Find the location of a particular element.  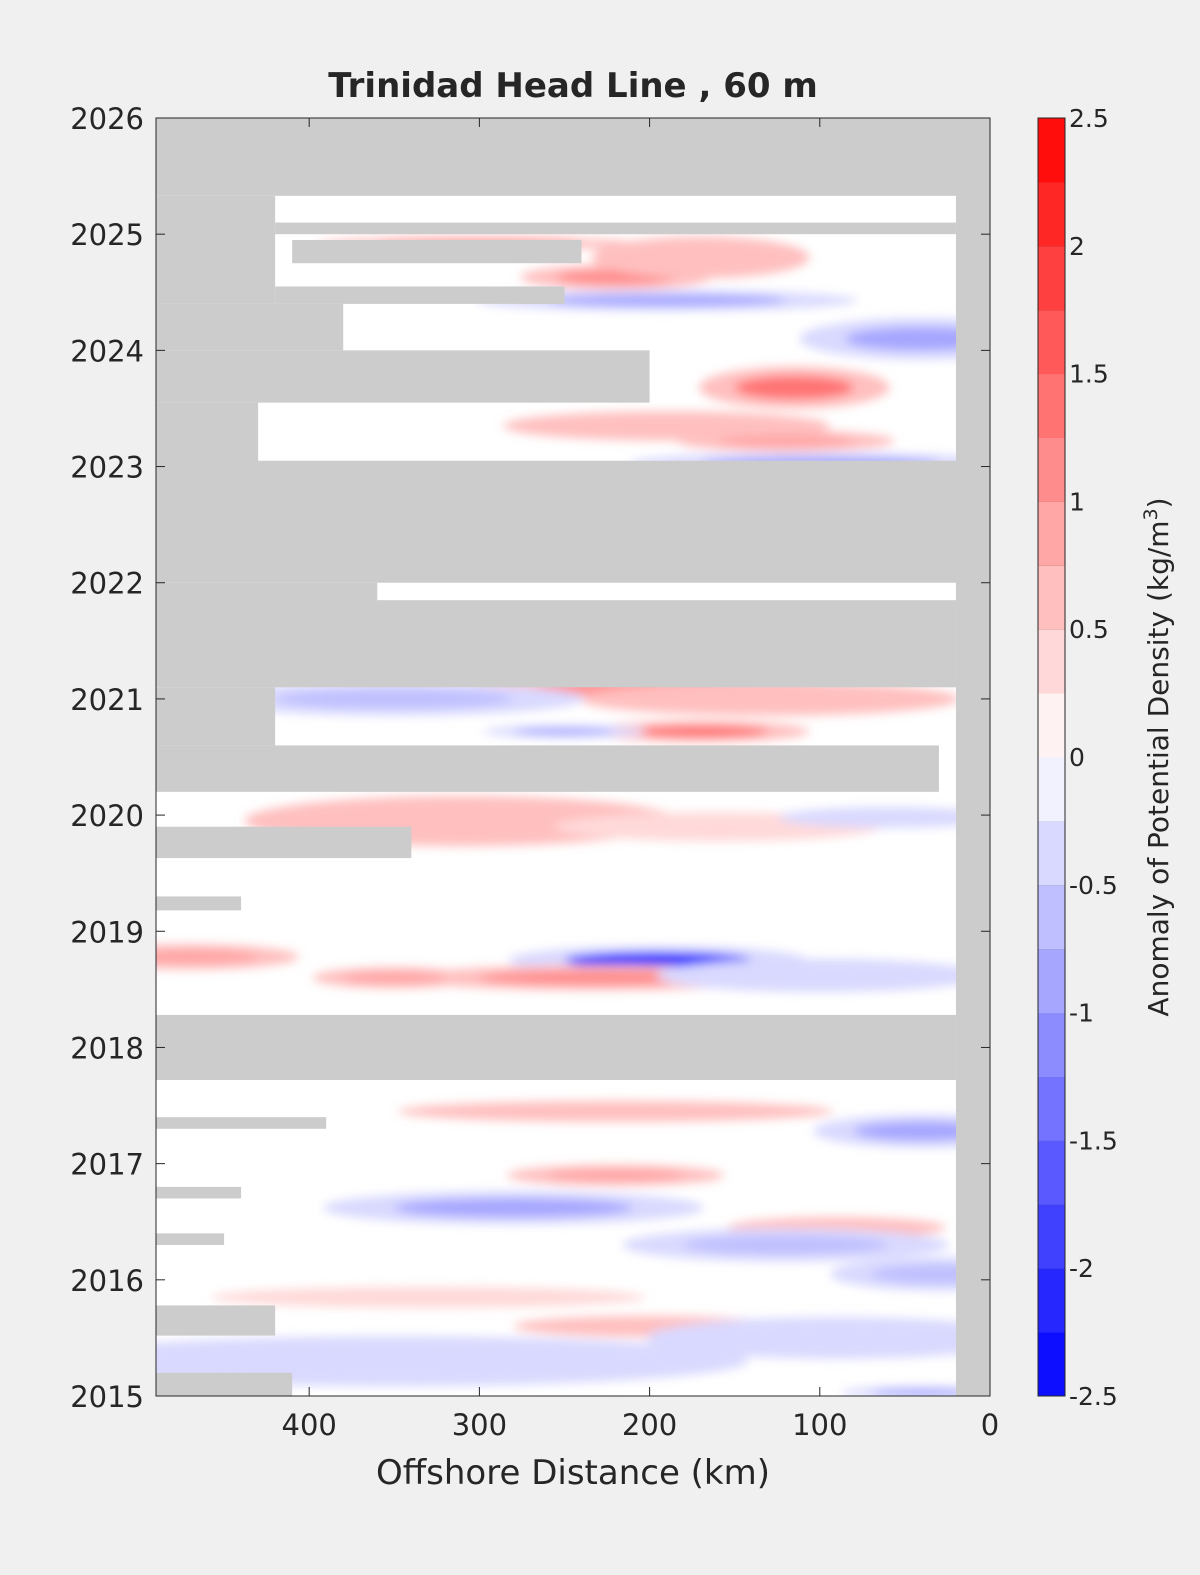

colorbar-tick-label: -2 is located at coordinates (1081, 1268).